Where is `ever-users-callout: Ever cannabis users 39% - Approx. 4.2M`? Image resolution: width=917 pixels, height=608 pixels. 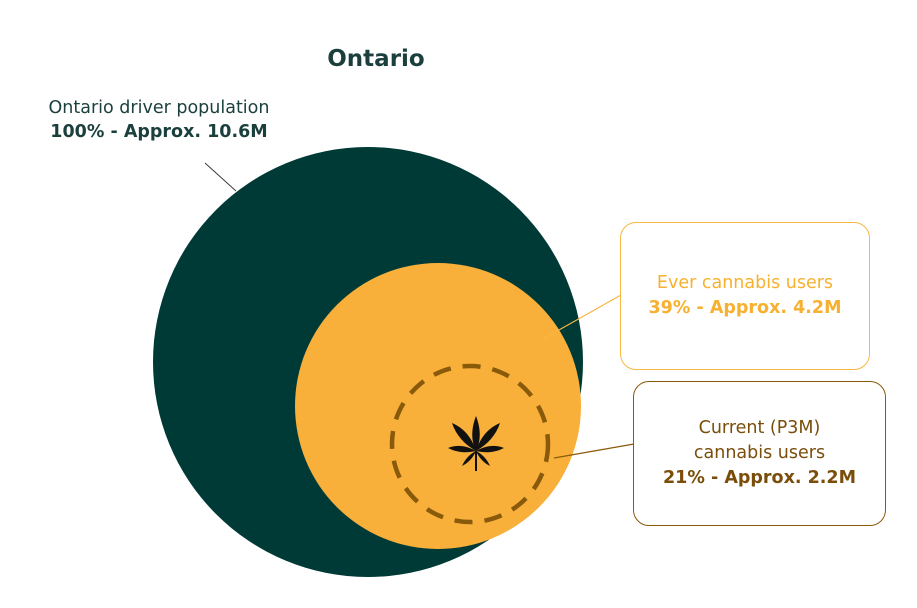
ever-users-callout: Ever cannabis users 39% - Approx. 4.2M is located at coordinates (745, 296).